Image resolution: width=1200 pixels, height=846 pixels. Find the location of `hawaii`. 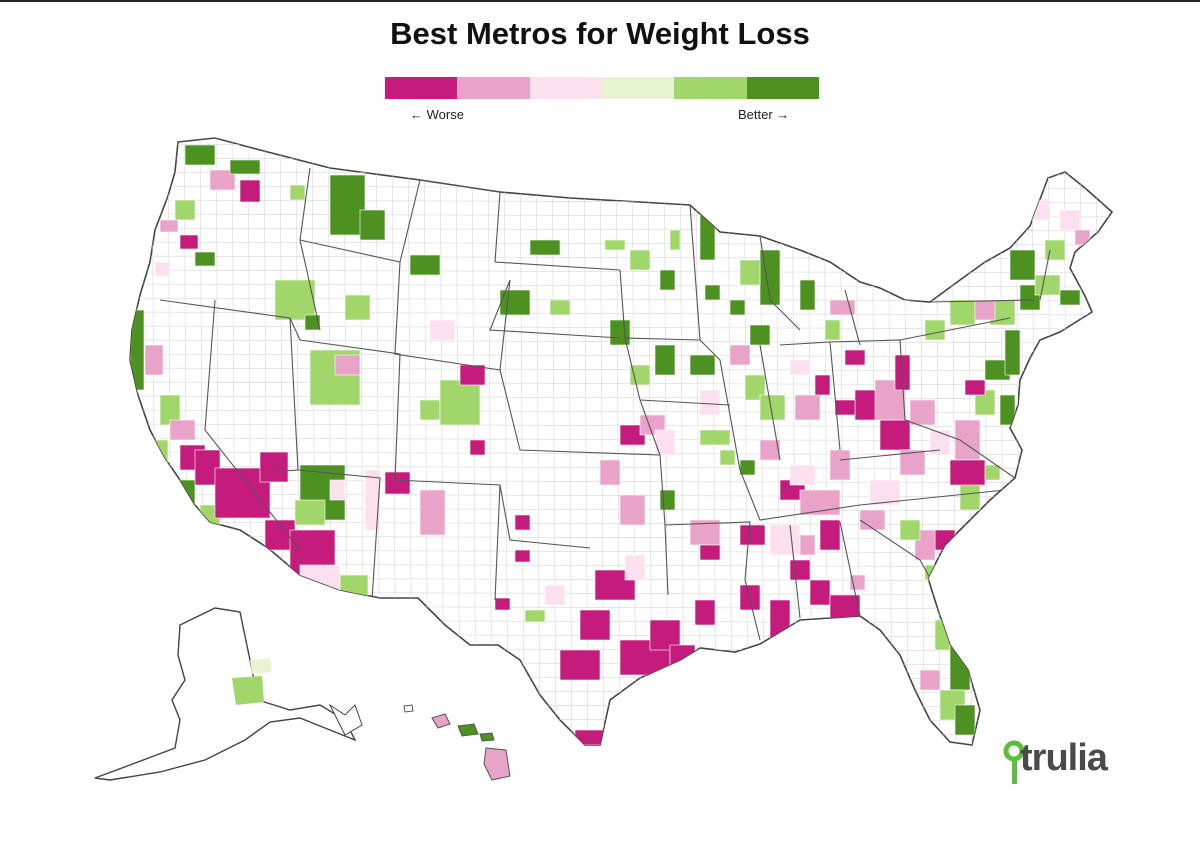

hawaii is located at coordinates (457, 742).